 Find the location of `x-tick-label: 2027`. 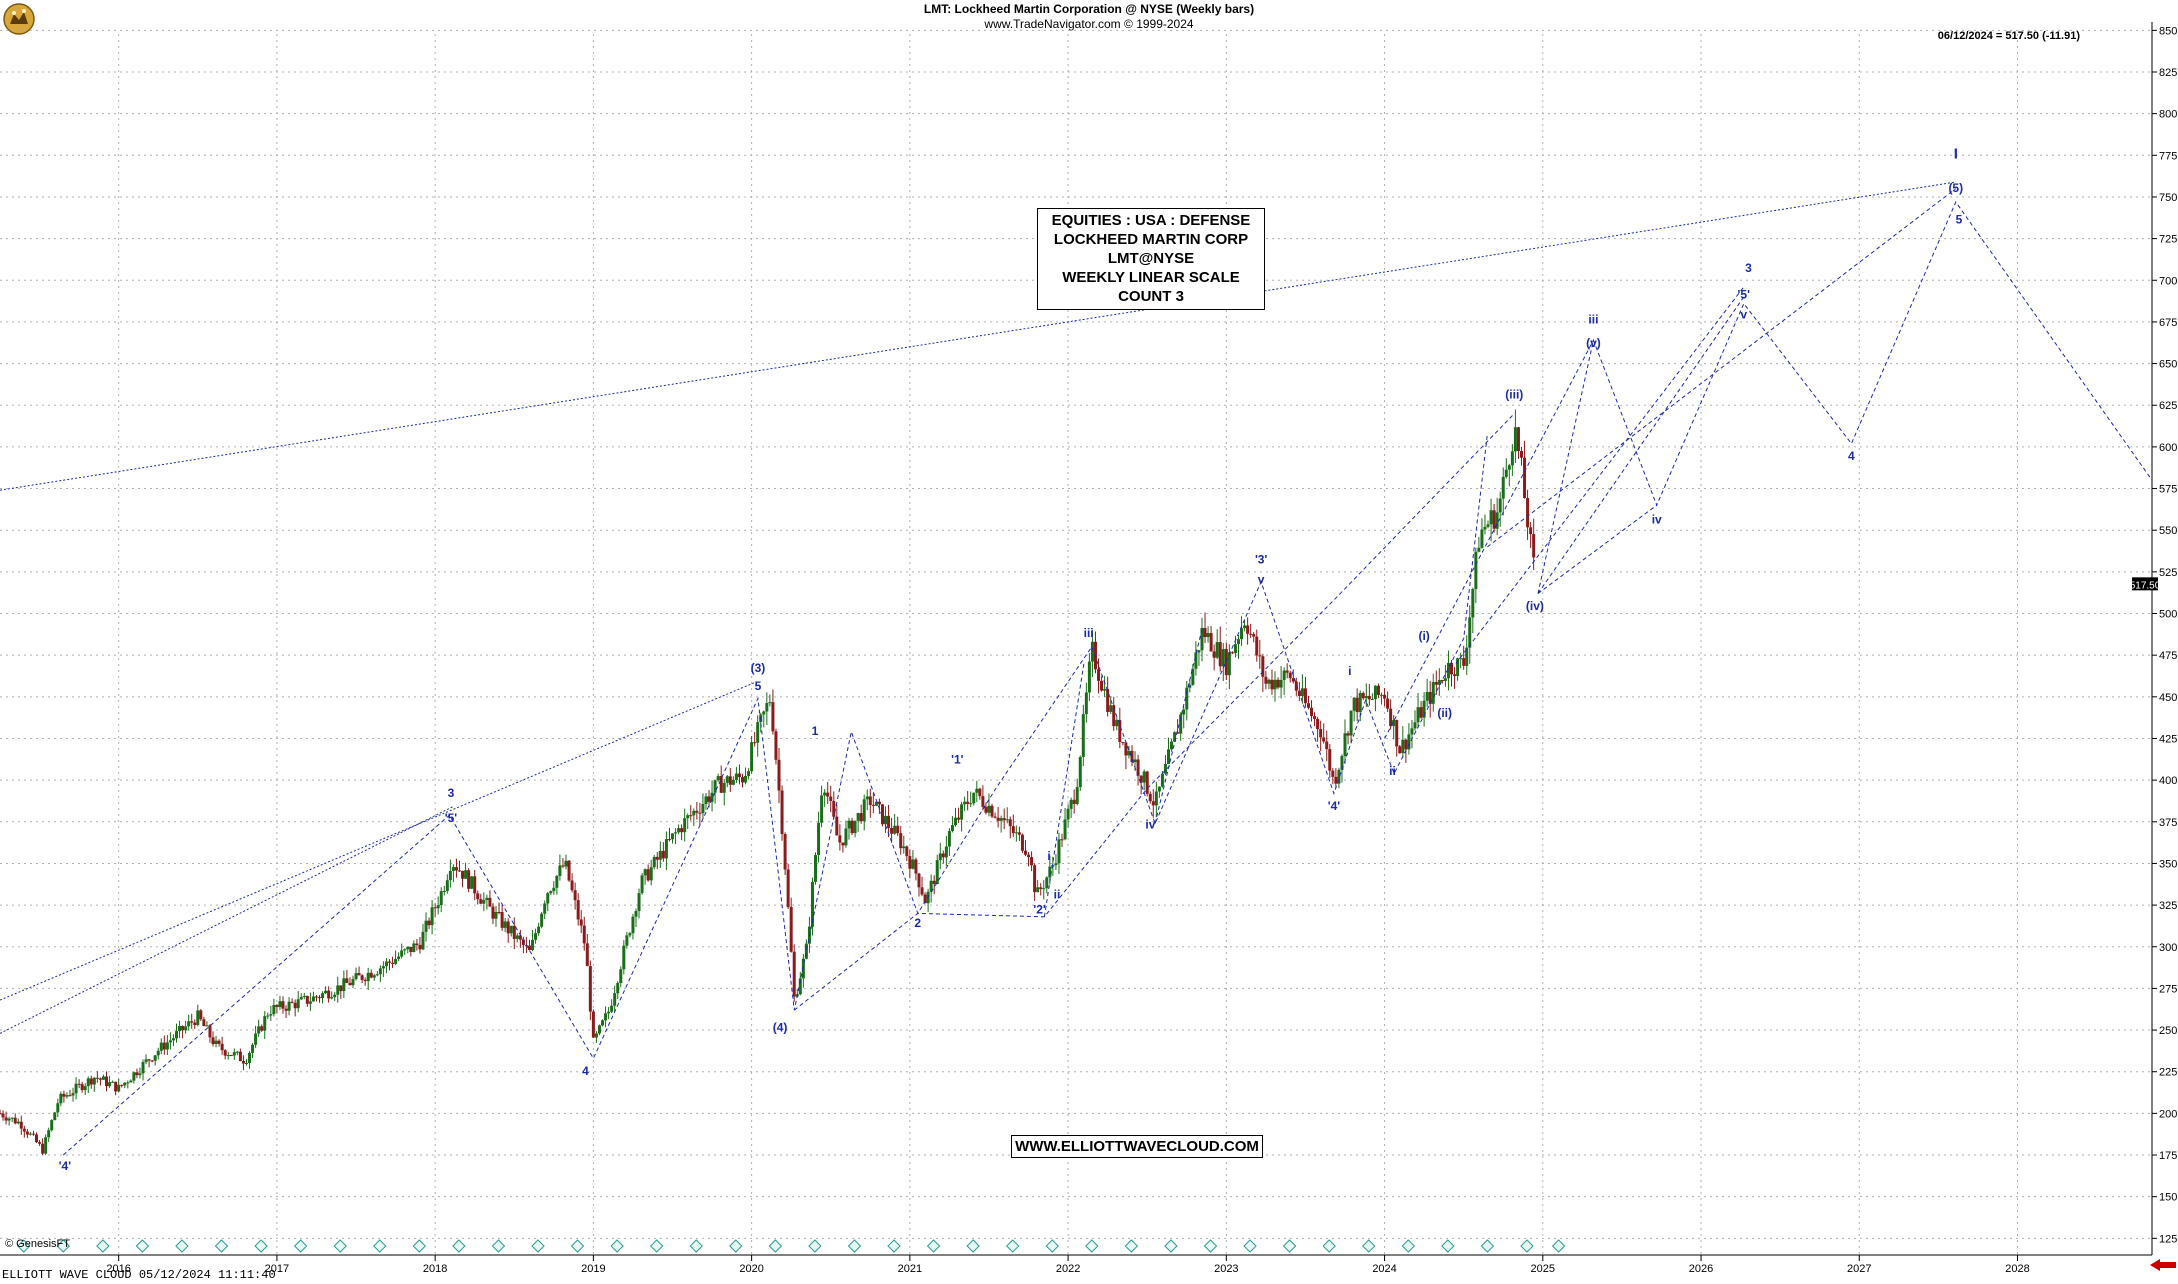

x-tick-label: 2027 is located at coordinates (1859, 1269).